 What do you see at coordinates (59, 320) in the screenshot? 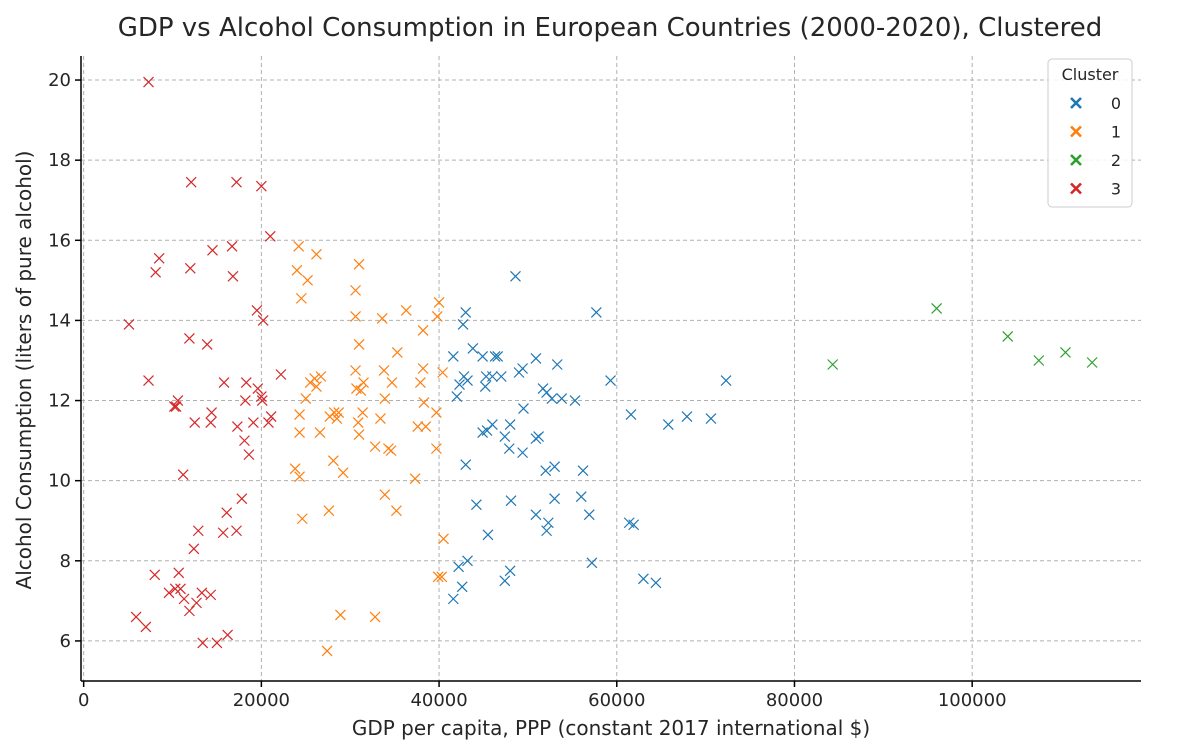
I see `y-tick-label: 14` at bounding box center [59, 320].